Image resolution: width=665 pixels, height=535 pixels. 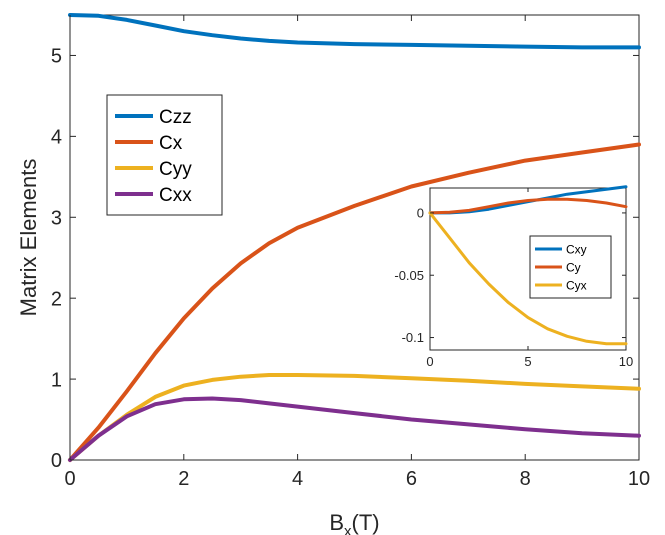 What do you see at coordinates (528, 278) in the screenshot?
I see `inset-series-line-cyx` at bounding box center [528, 278].